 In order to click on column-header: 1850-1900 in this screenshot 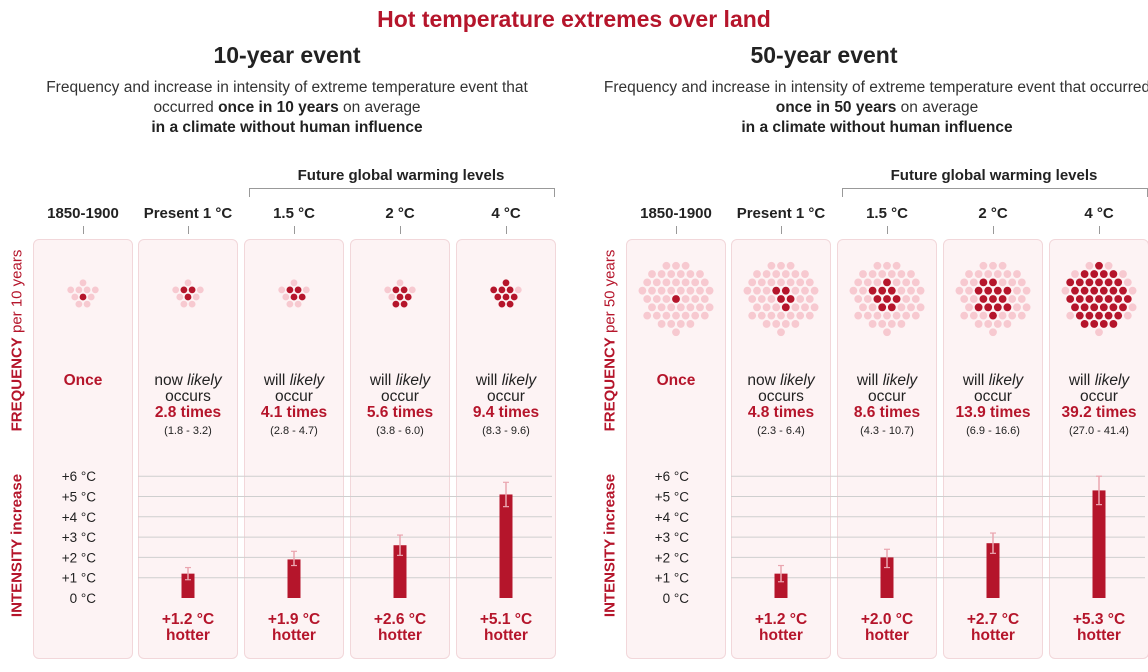, I will do `click(676, 213)`.